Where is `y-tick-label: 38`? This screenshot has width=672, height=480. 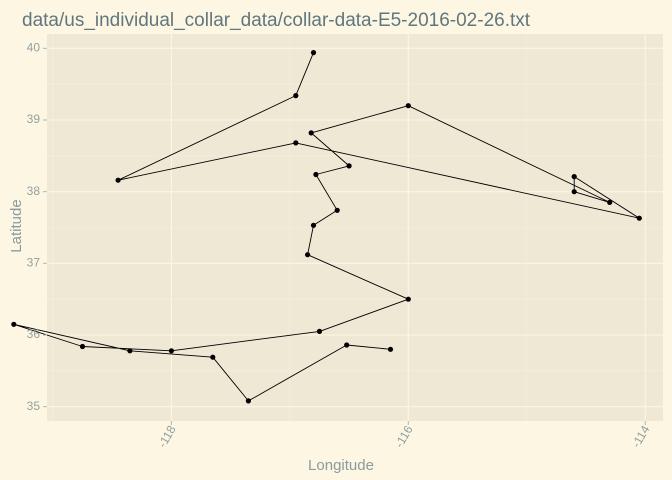
y-tick-label: 38 is located at coordinates (34, 191).